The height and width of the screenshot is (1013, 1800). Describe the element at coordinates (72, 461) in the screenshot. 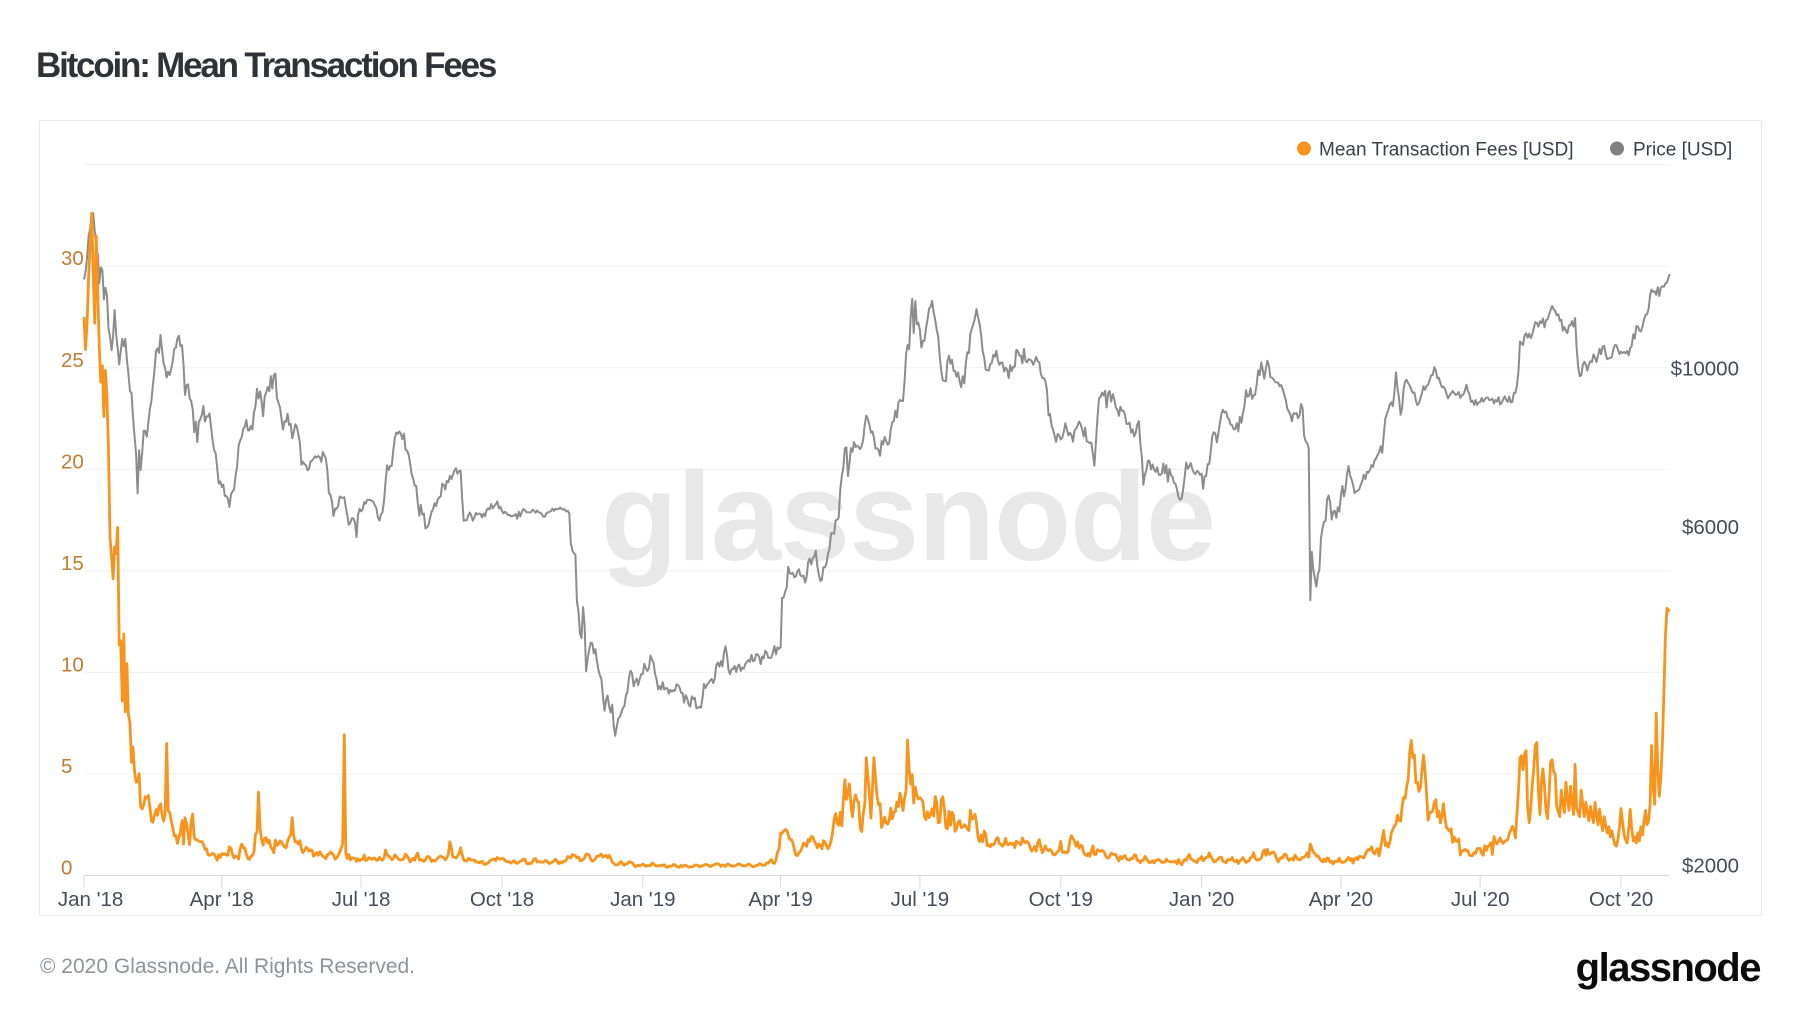

I see `svg-text: 20` at that location.